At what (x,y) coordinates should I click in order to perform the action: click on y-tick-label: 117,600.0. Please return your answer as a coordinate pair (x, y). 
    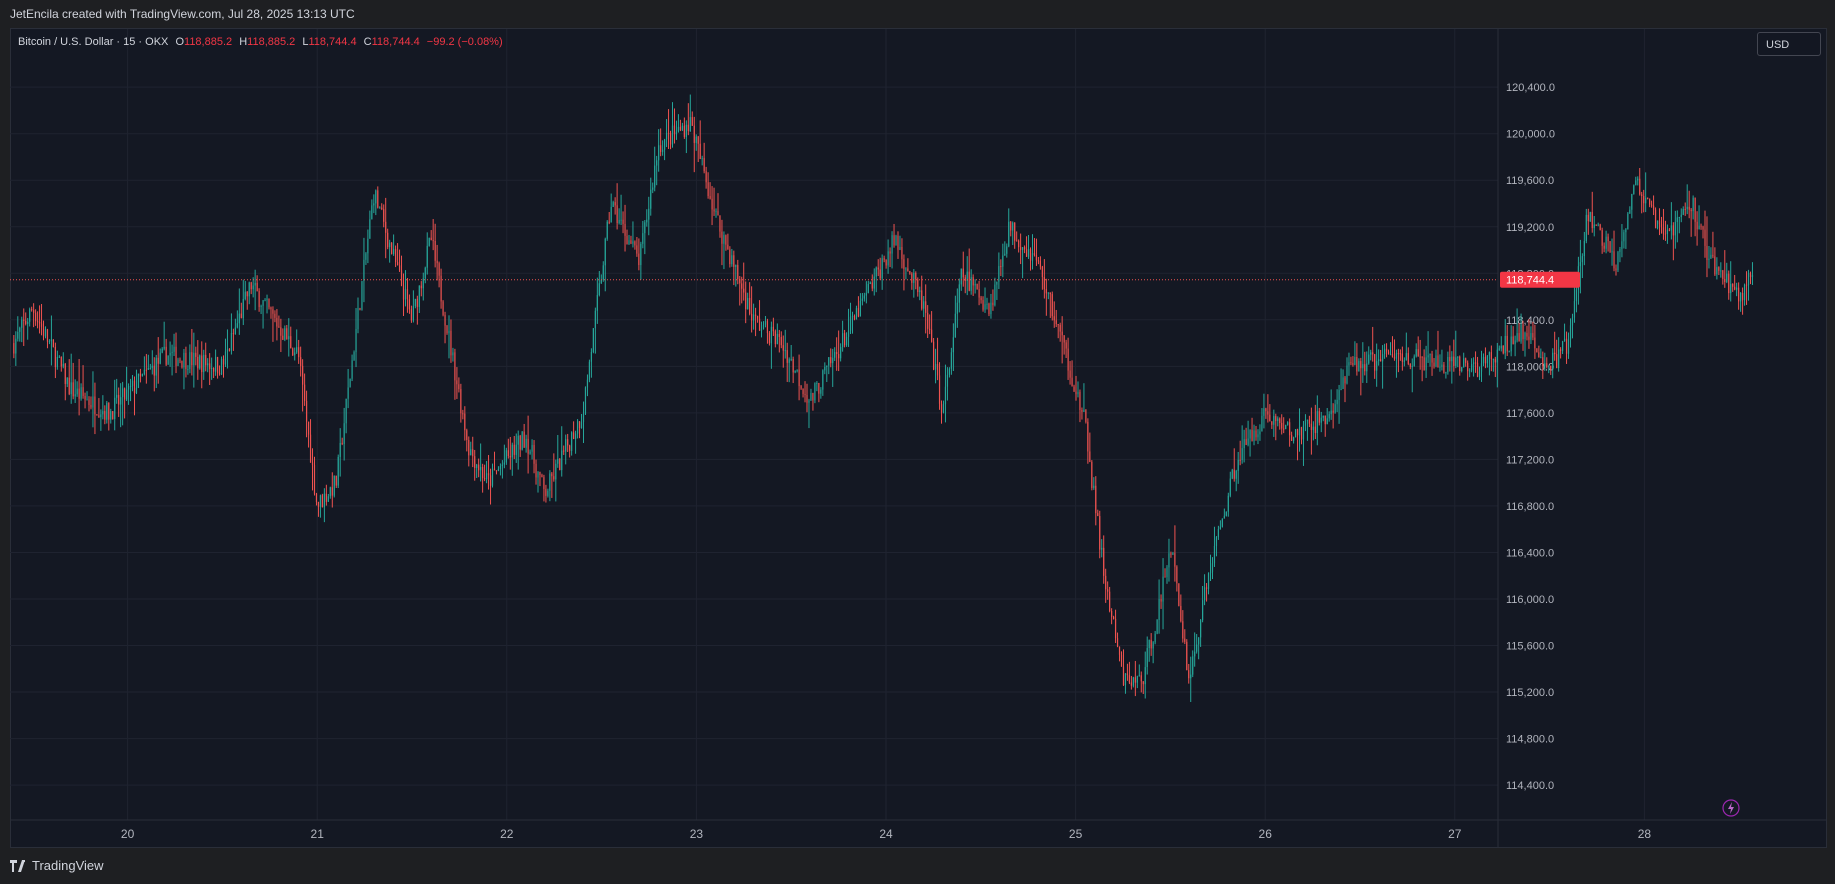
    Looking at the image, I should click on (1530, 414).